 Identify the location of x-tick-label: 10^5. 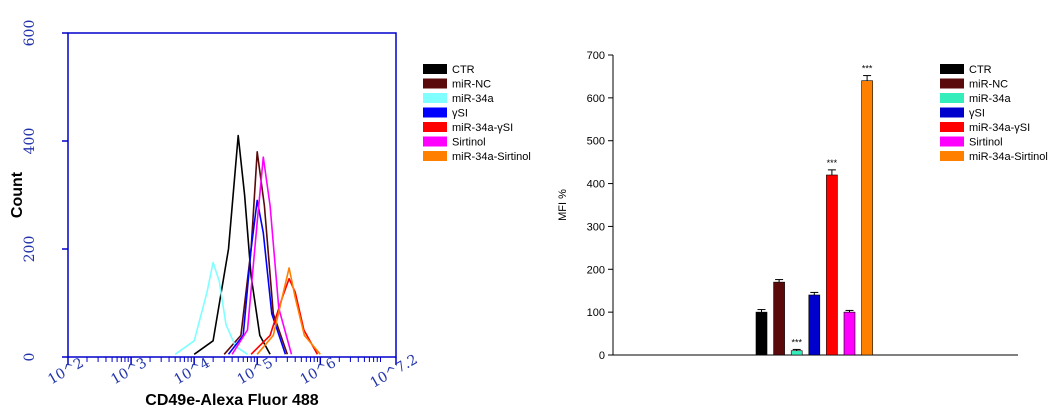
(255, 371).